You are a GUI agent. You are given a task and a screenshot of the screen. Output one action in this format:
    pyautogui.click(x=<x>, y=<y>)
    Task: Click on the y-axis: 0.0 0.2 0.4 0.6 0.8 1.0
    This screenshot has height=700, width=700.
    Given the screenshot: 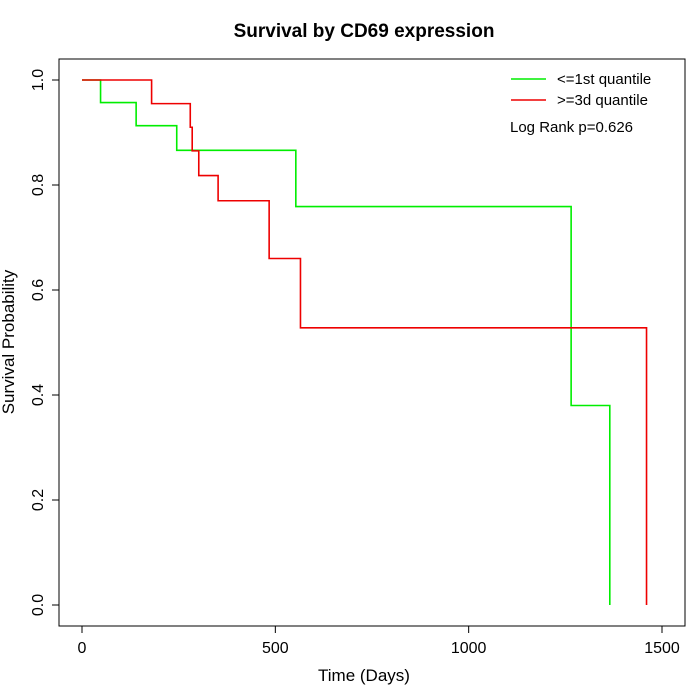 What is the action you would take?
    pyautogui.click(x=44, y=342)
    